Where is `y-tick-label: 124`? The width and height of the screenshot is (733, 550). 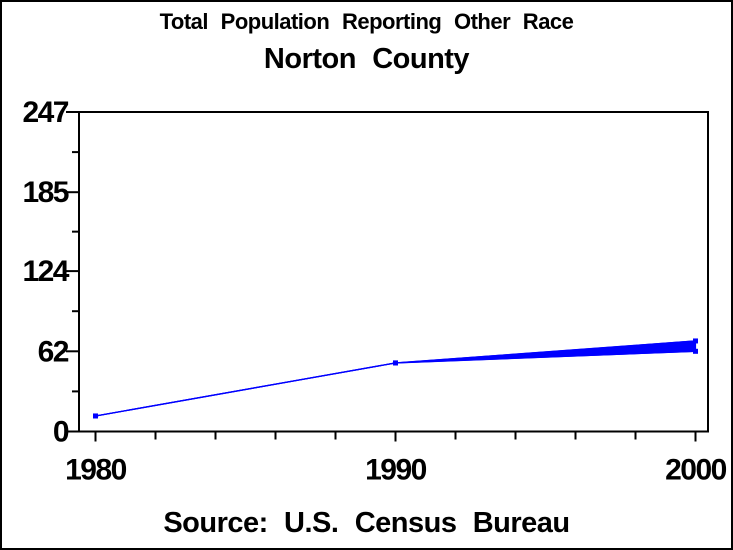 y-tick-label: 124 is located at coordinates (45, 271).